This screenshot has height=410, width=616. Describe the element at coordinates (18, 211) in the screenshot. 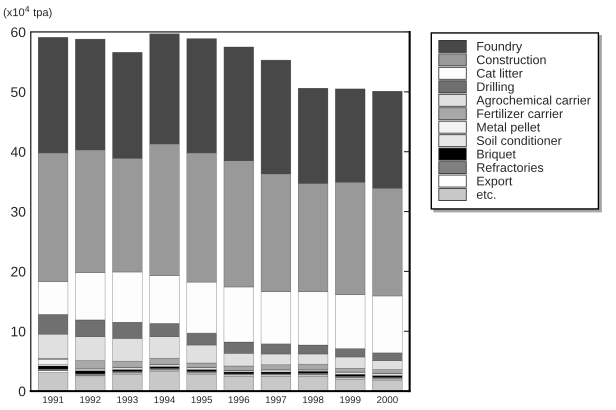

I see `y-tick-label: 30` at that location.